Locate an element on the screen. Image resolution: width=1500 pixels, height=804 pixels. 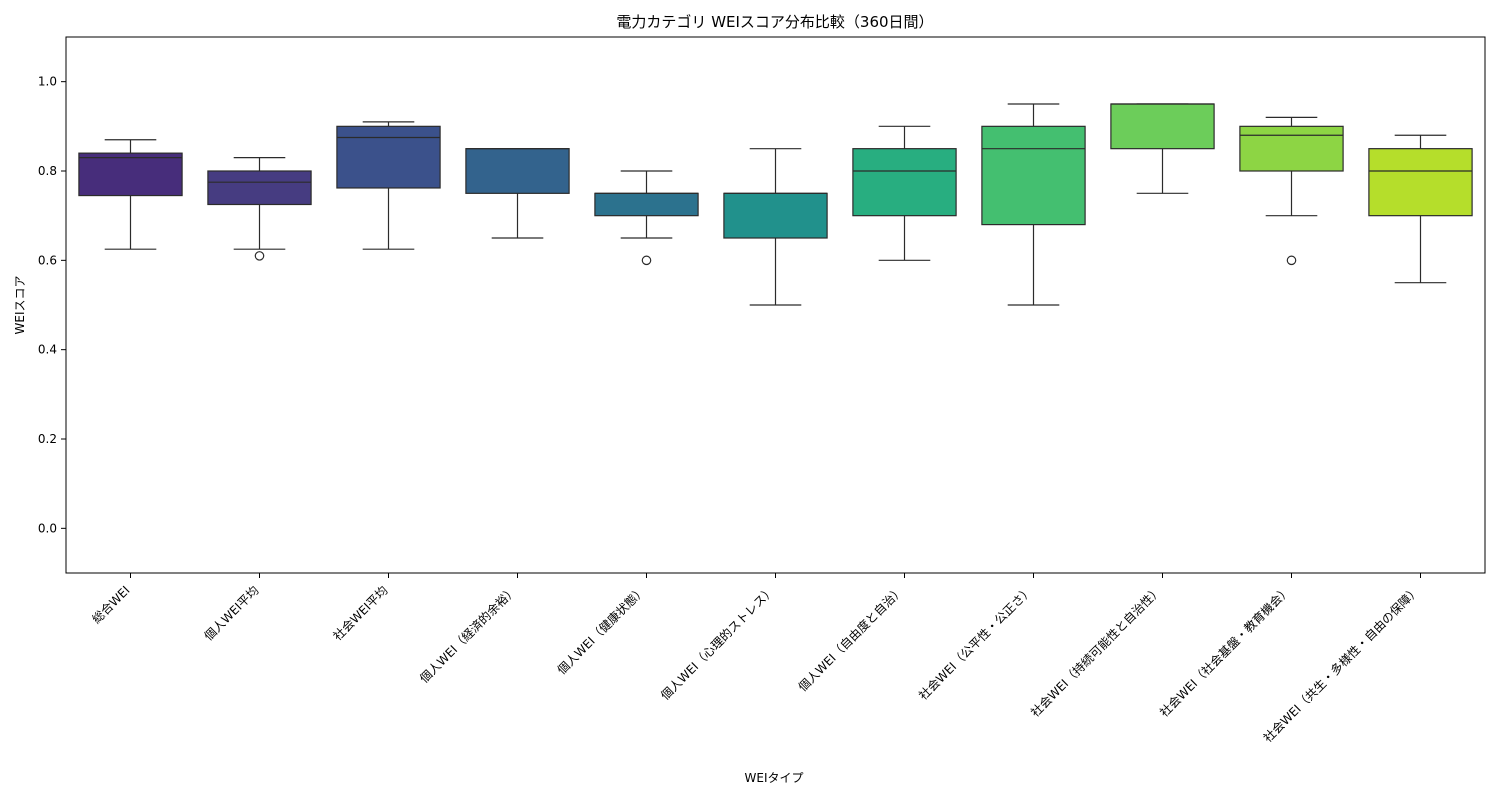
y-ticks-layer: 0.0 0.2 0.4 0.6 0.8 1.0 is located at coordinates (52, 305).